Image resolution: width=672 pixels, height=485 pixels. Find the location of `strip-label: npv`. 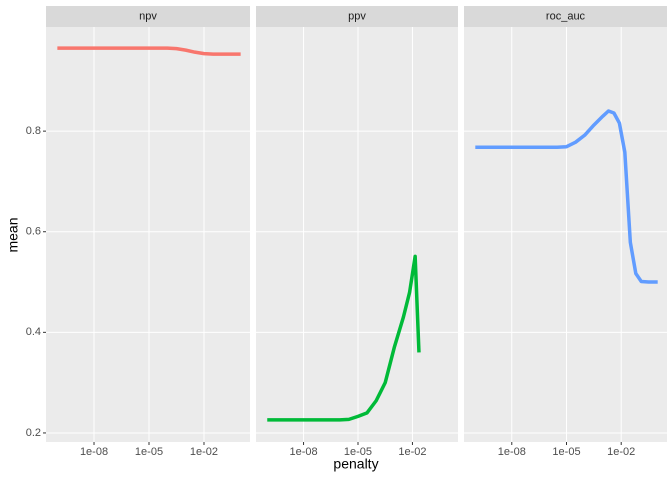

strip-label: npv is located at coordinates (148, 16).